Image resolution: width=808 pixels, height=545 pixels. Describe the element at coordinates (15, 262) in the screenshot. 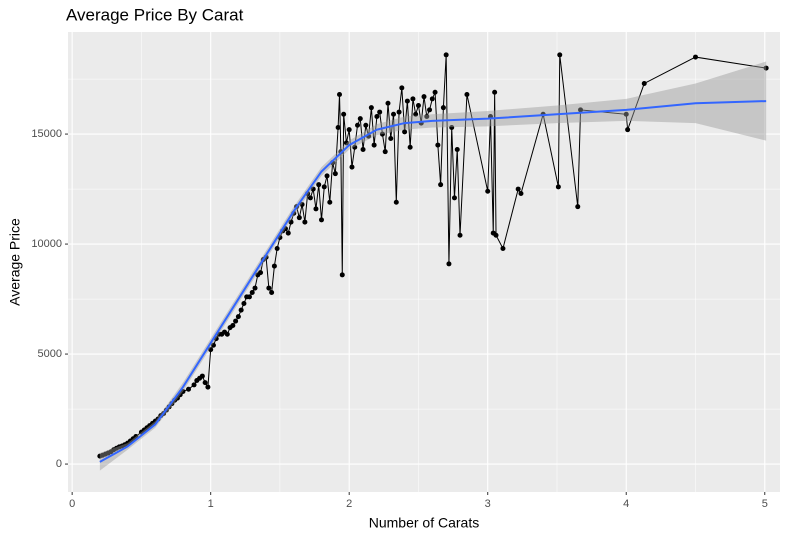

I see `y-axis-title: Average Price` at that location.